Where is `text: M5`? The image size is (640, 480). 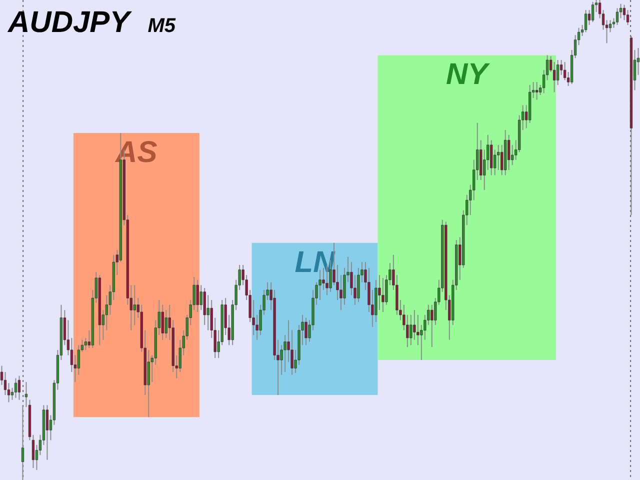
text: M5 is located at coordinates (162, 26).